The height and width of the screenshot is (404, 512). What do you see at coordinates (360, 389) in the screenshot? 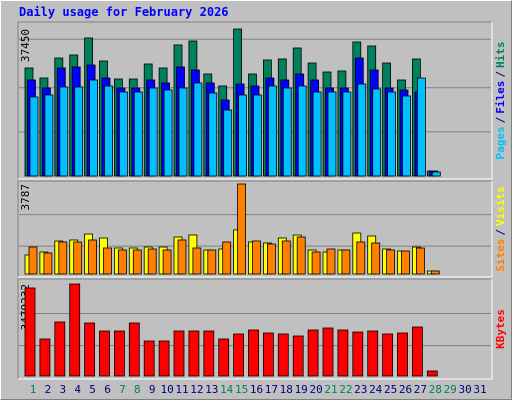
I see `x-tick-label: 23` at bounding box center [360, 389].